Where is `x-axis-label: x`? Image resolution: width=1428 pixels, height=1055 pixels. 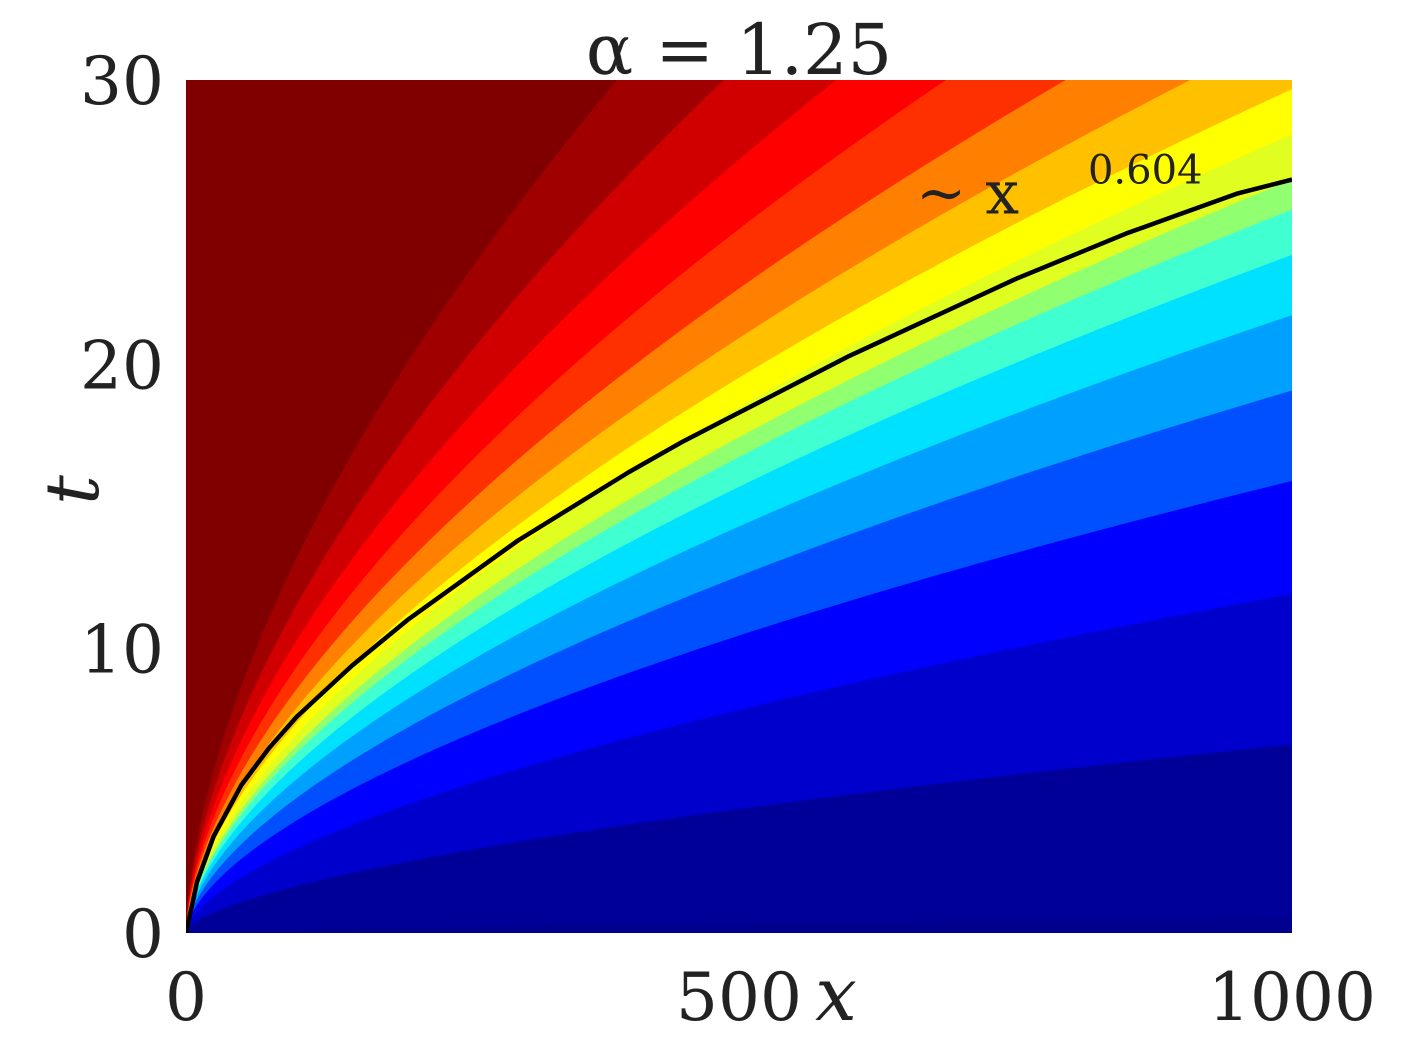 x-axis-label: x is located at coordinates (836, 995).